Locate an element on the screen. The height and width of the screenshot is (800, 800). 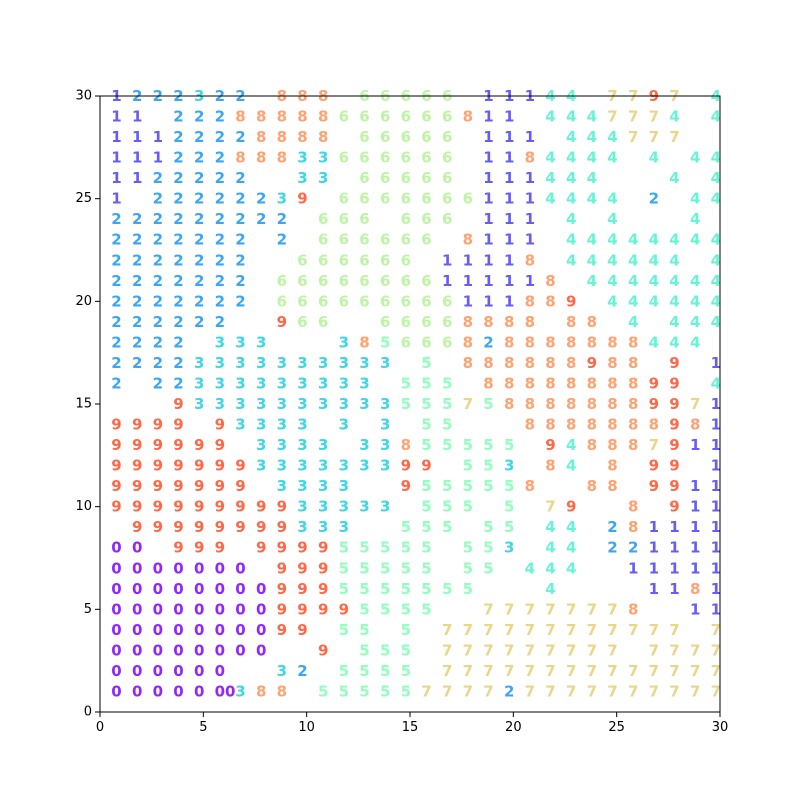
x-tick-label: 30 is located at coordinates (720, 727).